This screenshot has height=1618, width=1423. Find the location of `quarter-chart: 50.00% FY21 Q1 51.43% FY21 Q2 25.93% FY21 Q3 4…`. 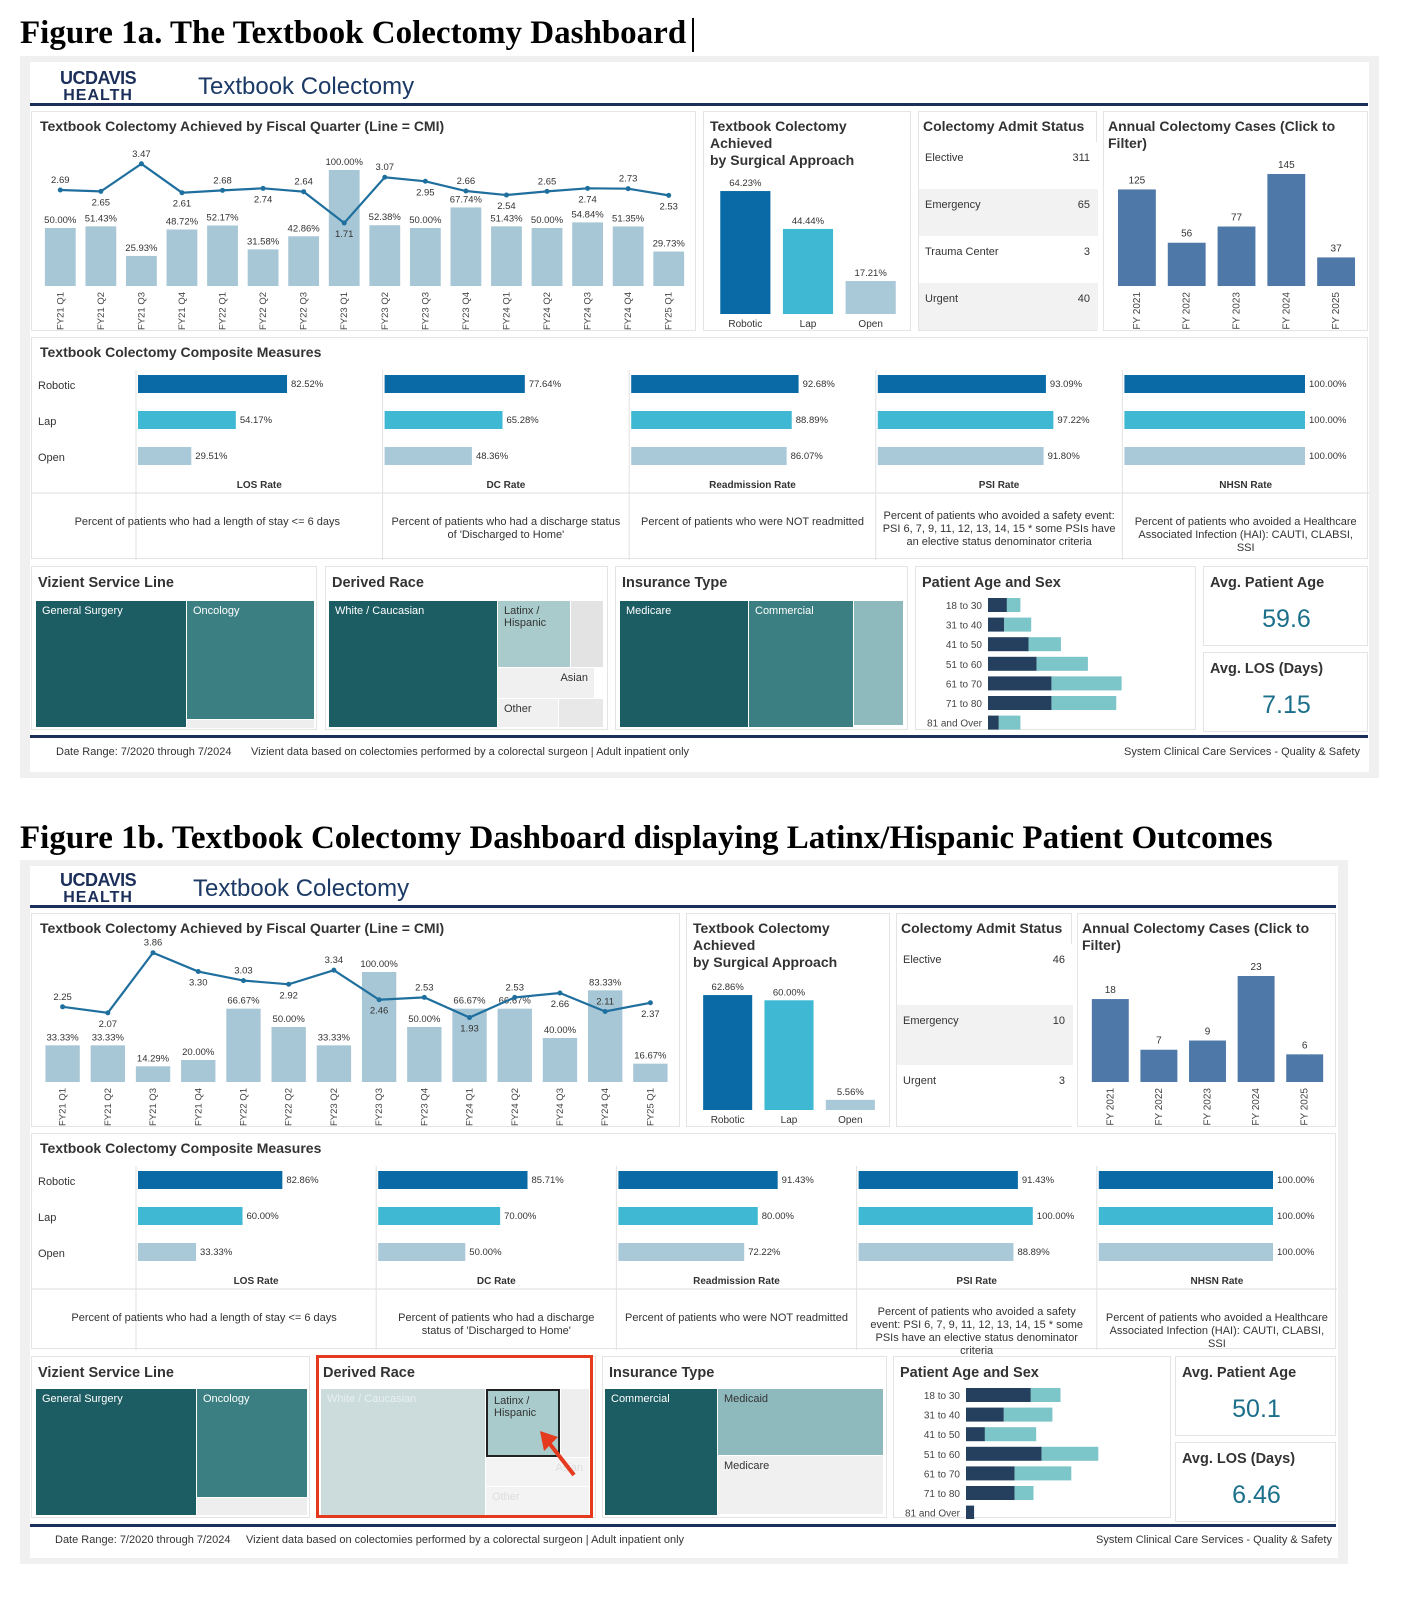

quarter-chart: 50.00% FY21 Q1 51.43% FY21 Q2 25.93% FY21 Q3 4… is located at coordinates (364, 222).